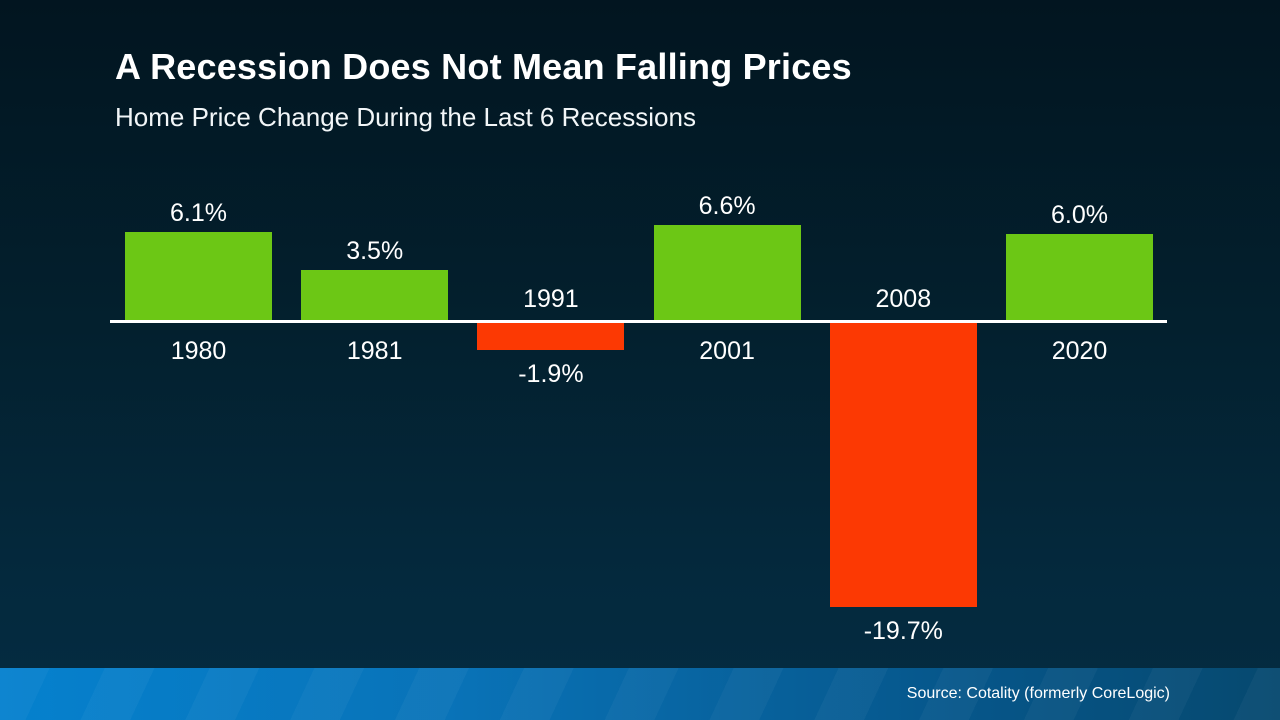 The width and height of the screenshot is (1280, 720). What do you see at coordinates (198, 351) in the screenshot?
I see `year-label-1980: 1980` at bounding box center [198, 351].